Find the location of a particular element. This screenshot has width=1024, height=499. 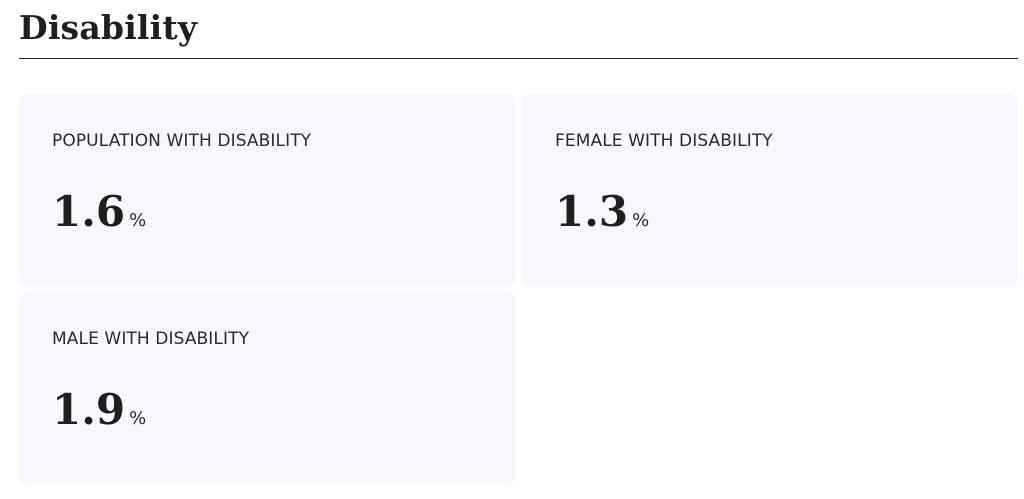

stat-value: 1.9% is located at coordinates (99, 410).